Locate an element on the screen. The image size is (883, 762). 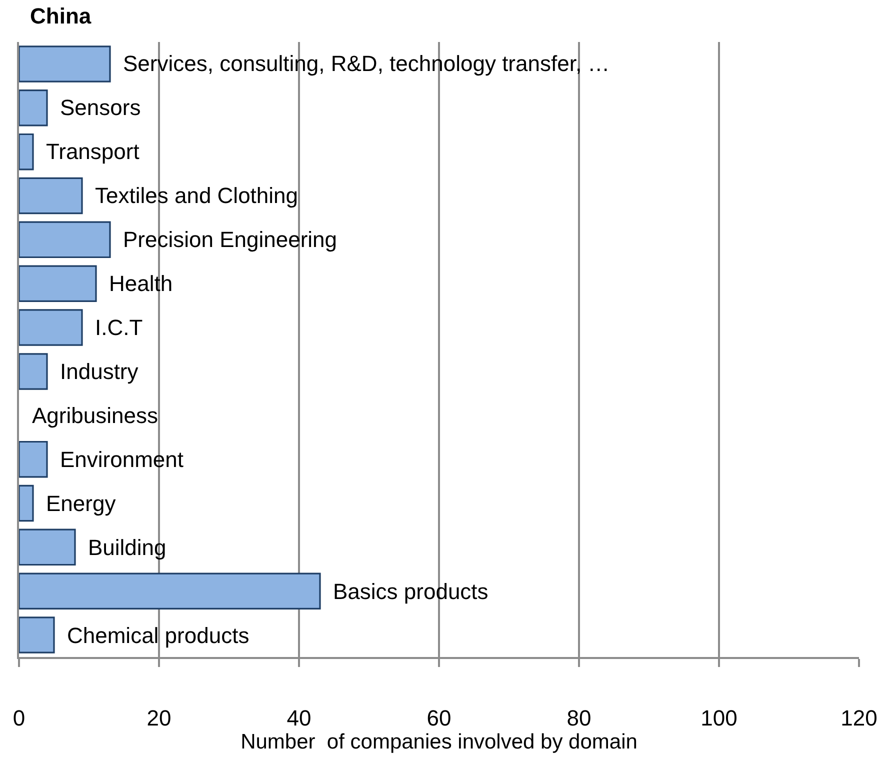
y-tick-label: Energy is located at coordinates (81, 503).